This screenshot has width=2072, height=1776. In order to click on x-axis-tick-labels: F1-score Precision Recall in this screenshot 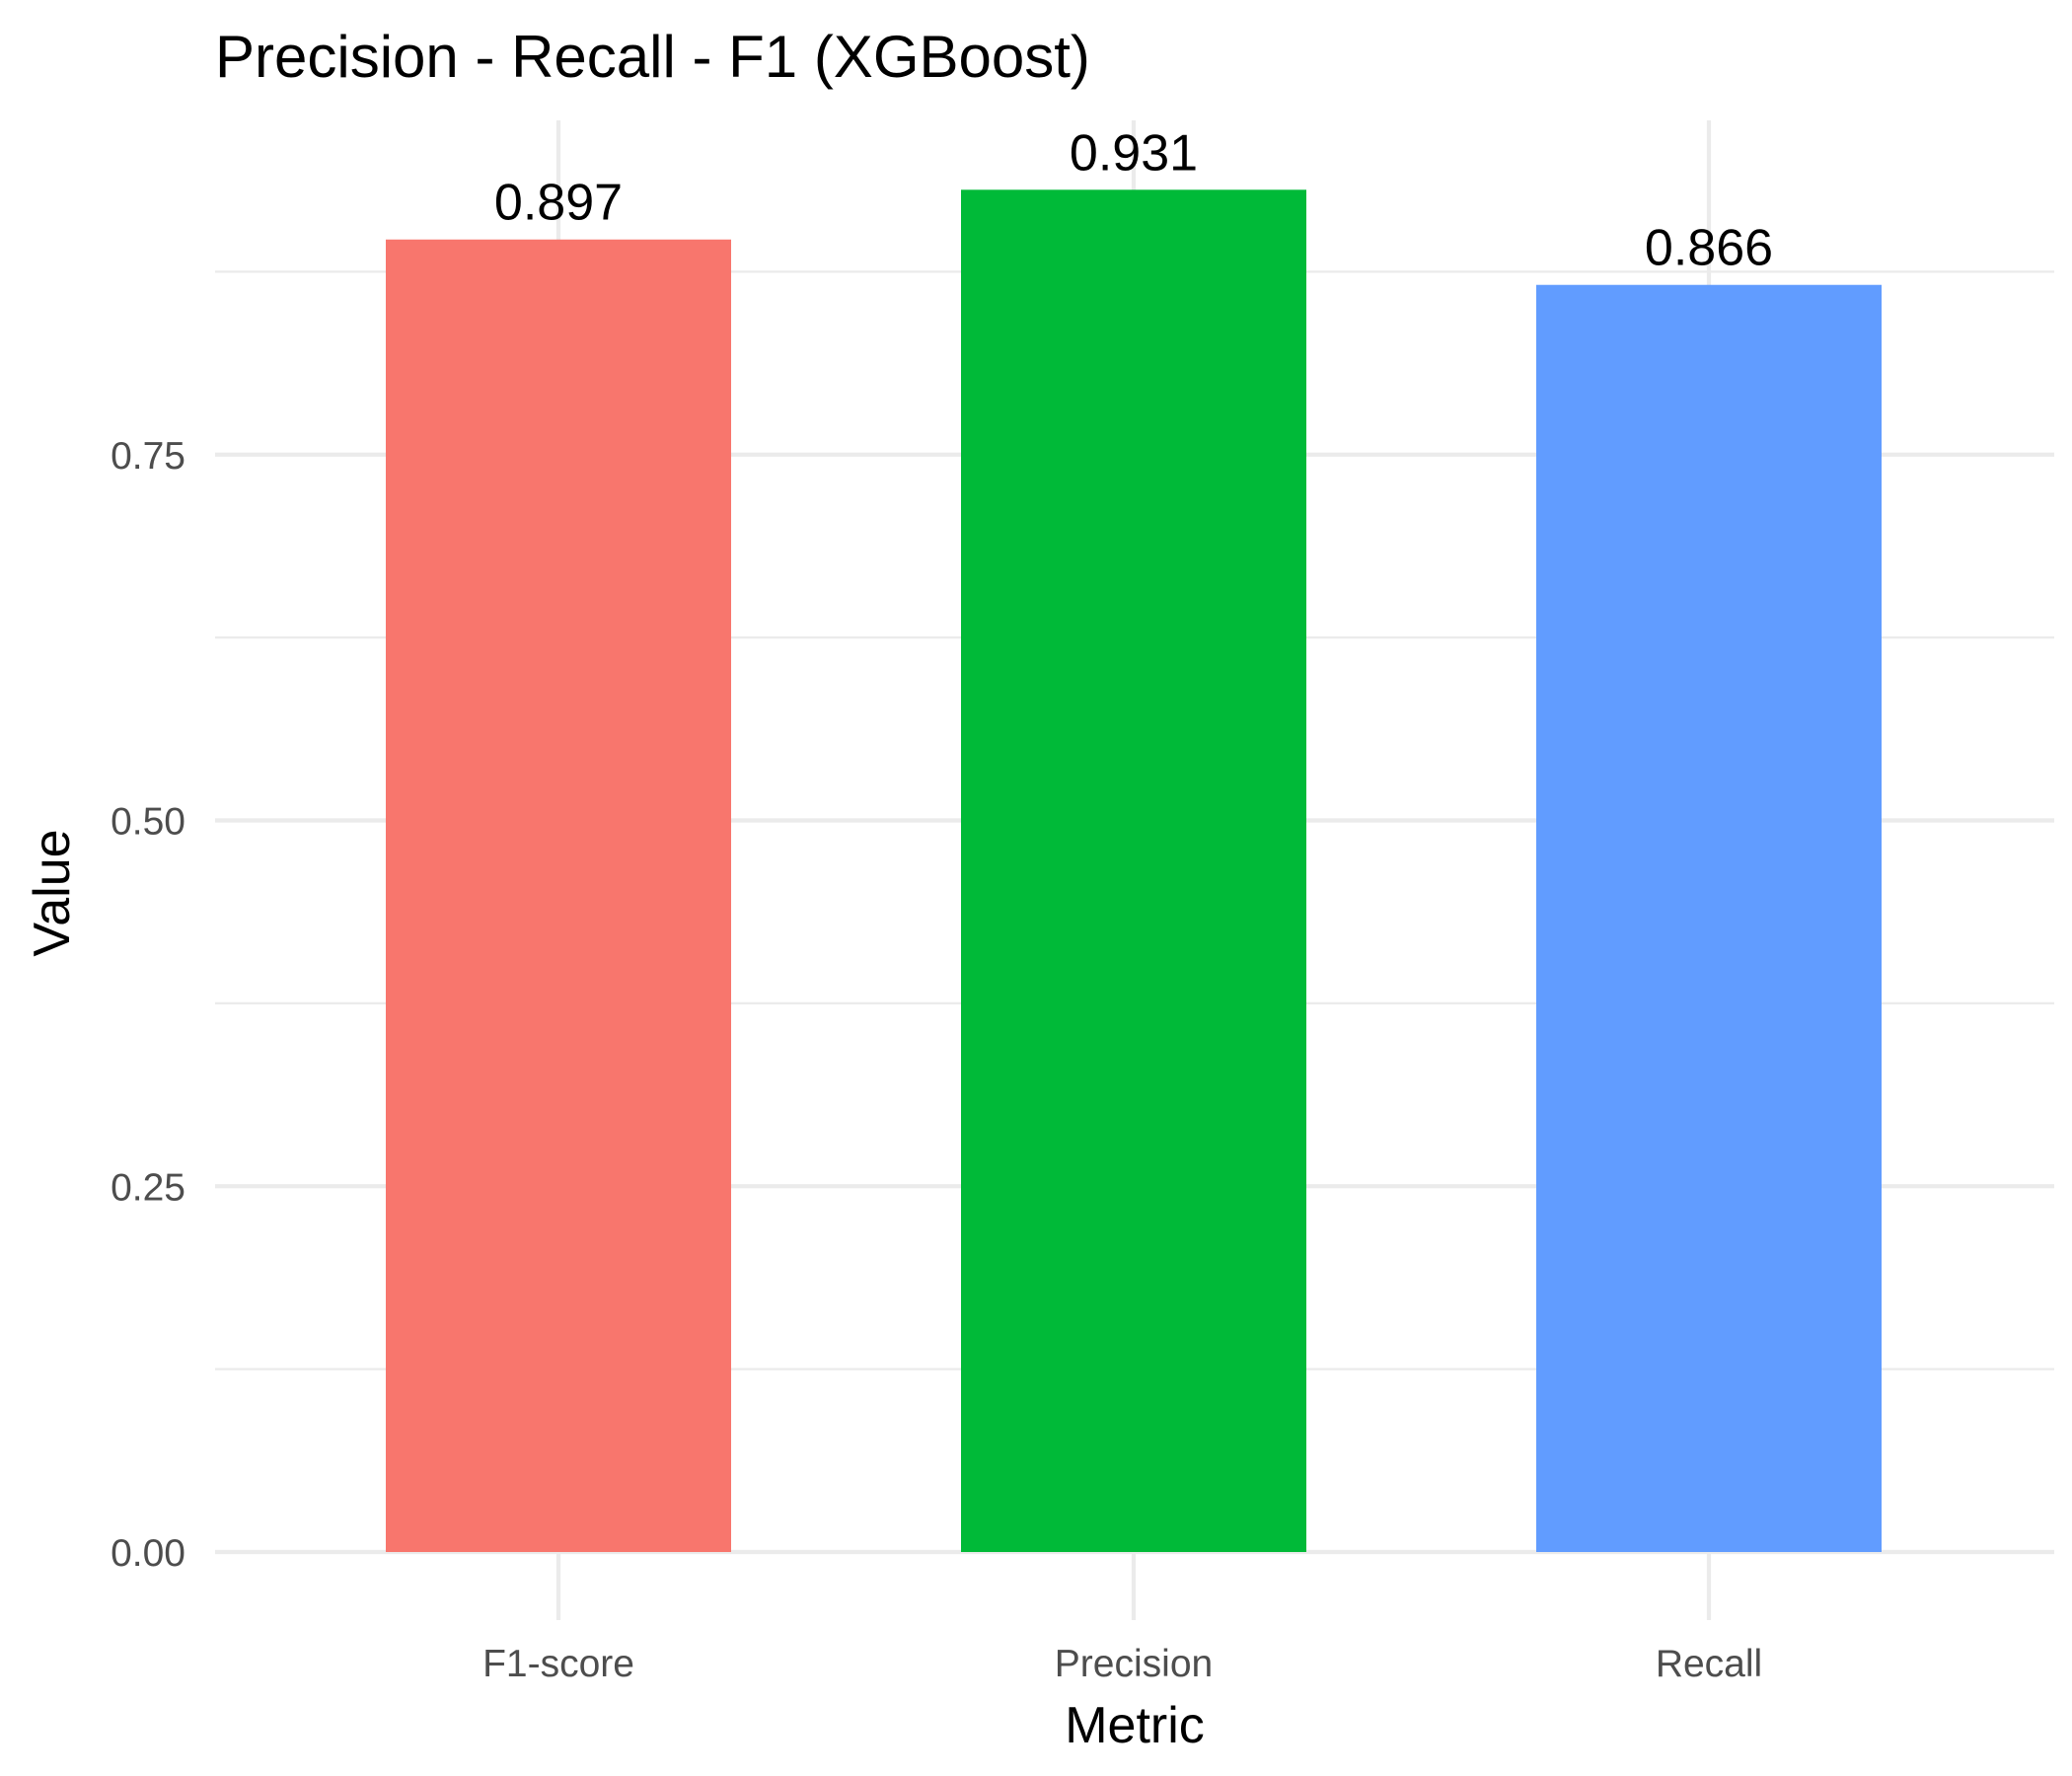, I will do `click(1122, 1664)`.